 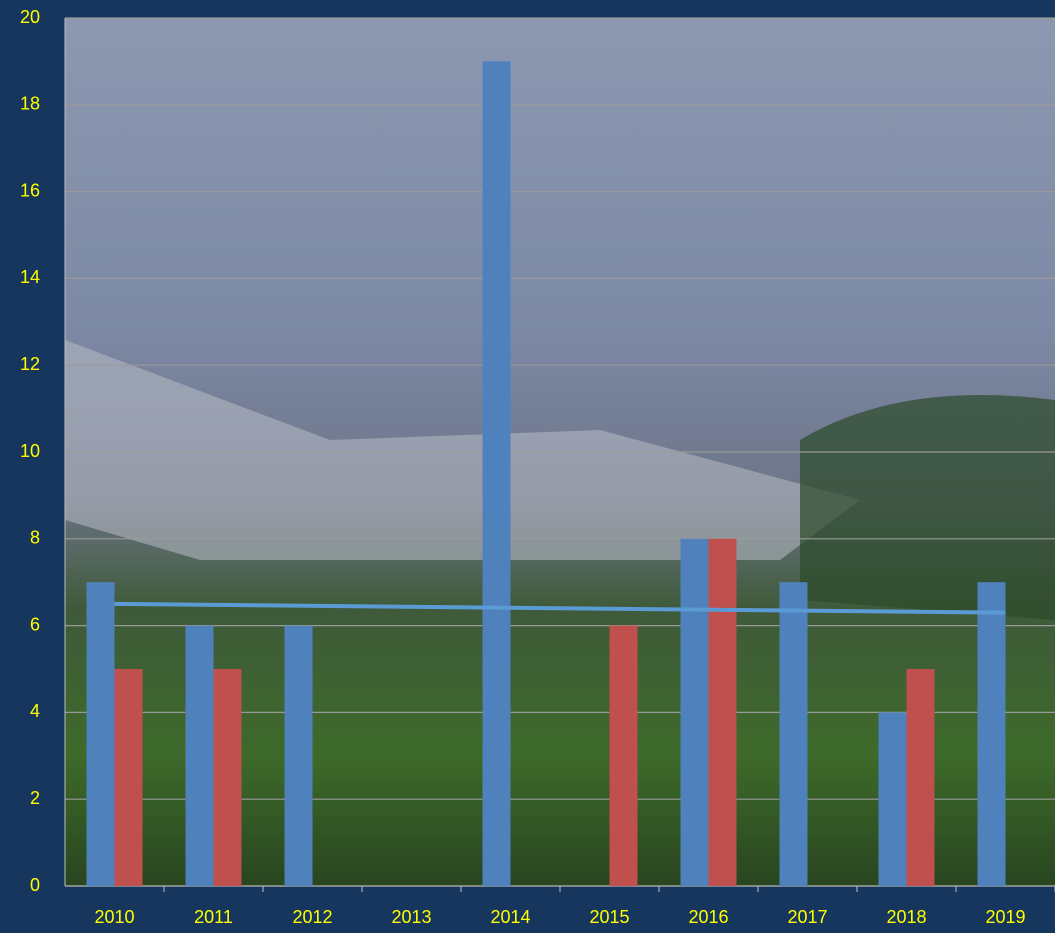 I want to click on y-tick-label: 12, so click(x=30, y=364).